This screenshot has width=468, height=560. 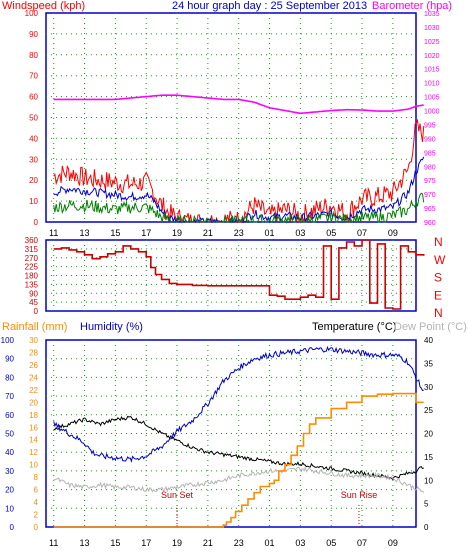 I want to click on wind-x-tick: 01, so click(x=270, y=233).